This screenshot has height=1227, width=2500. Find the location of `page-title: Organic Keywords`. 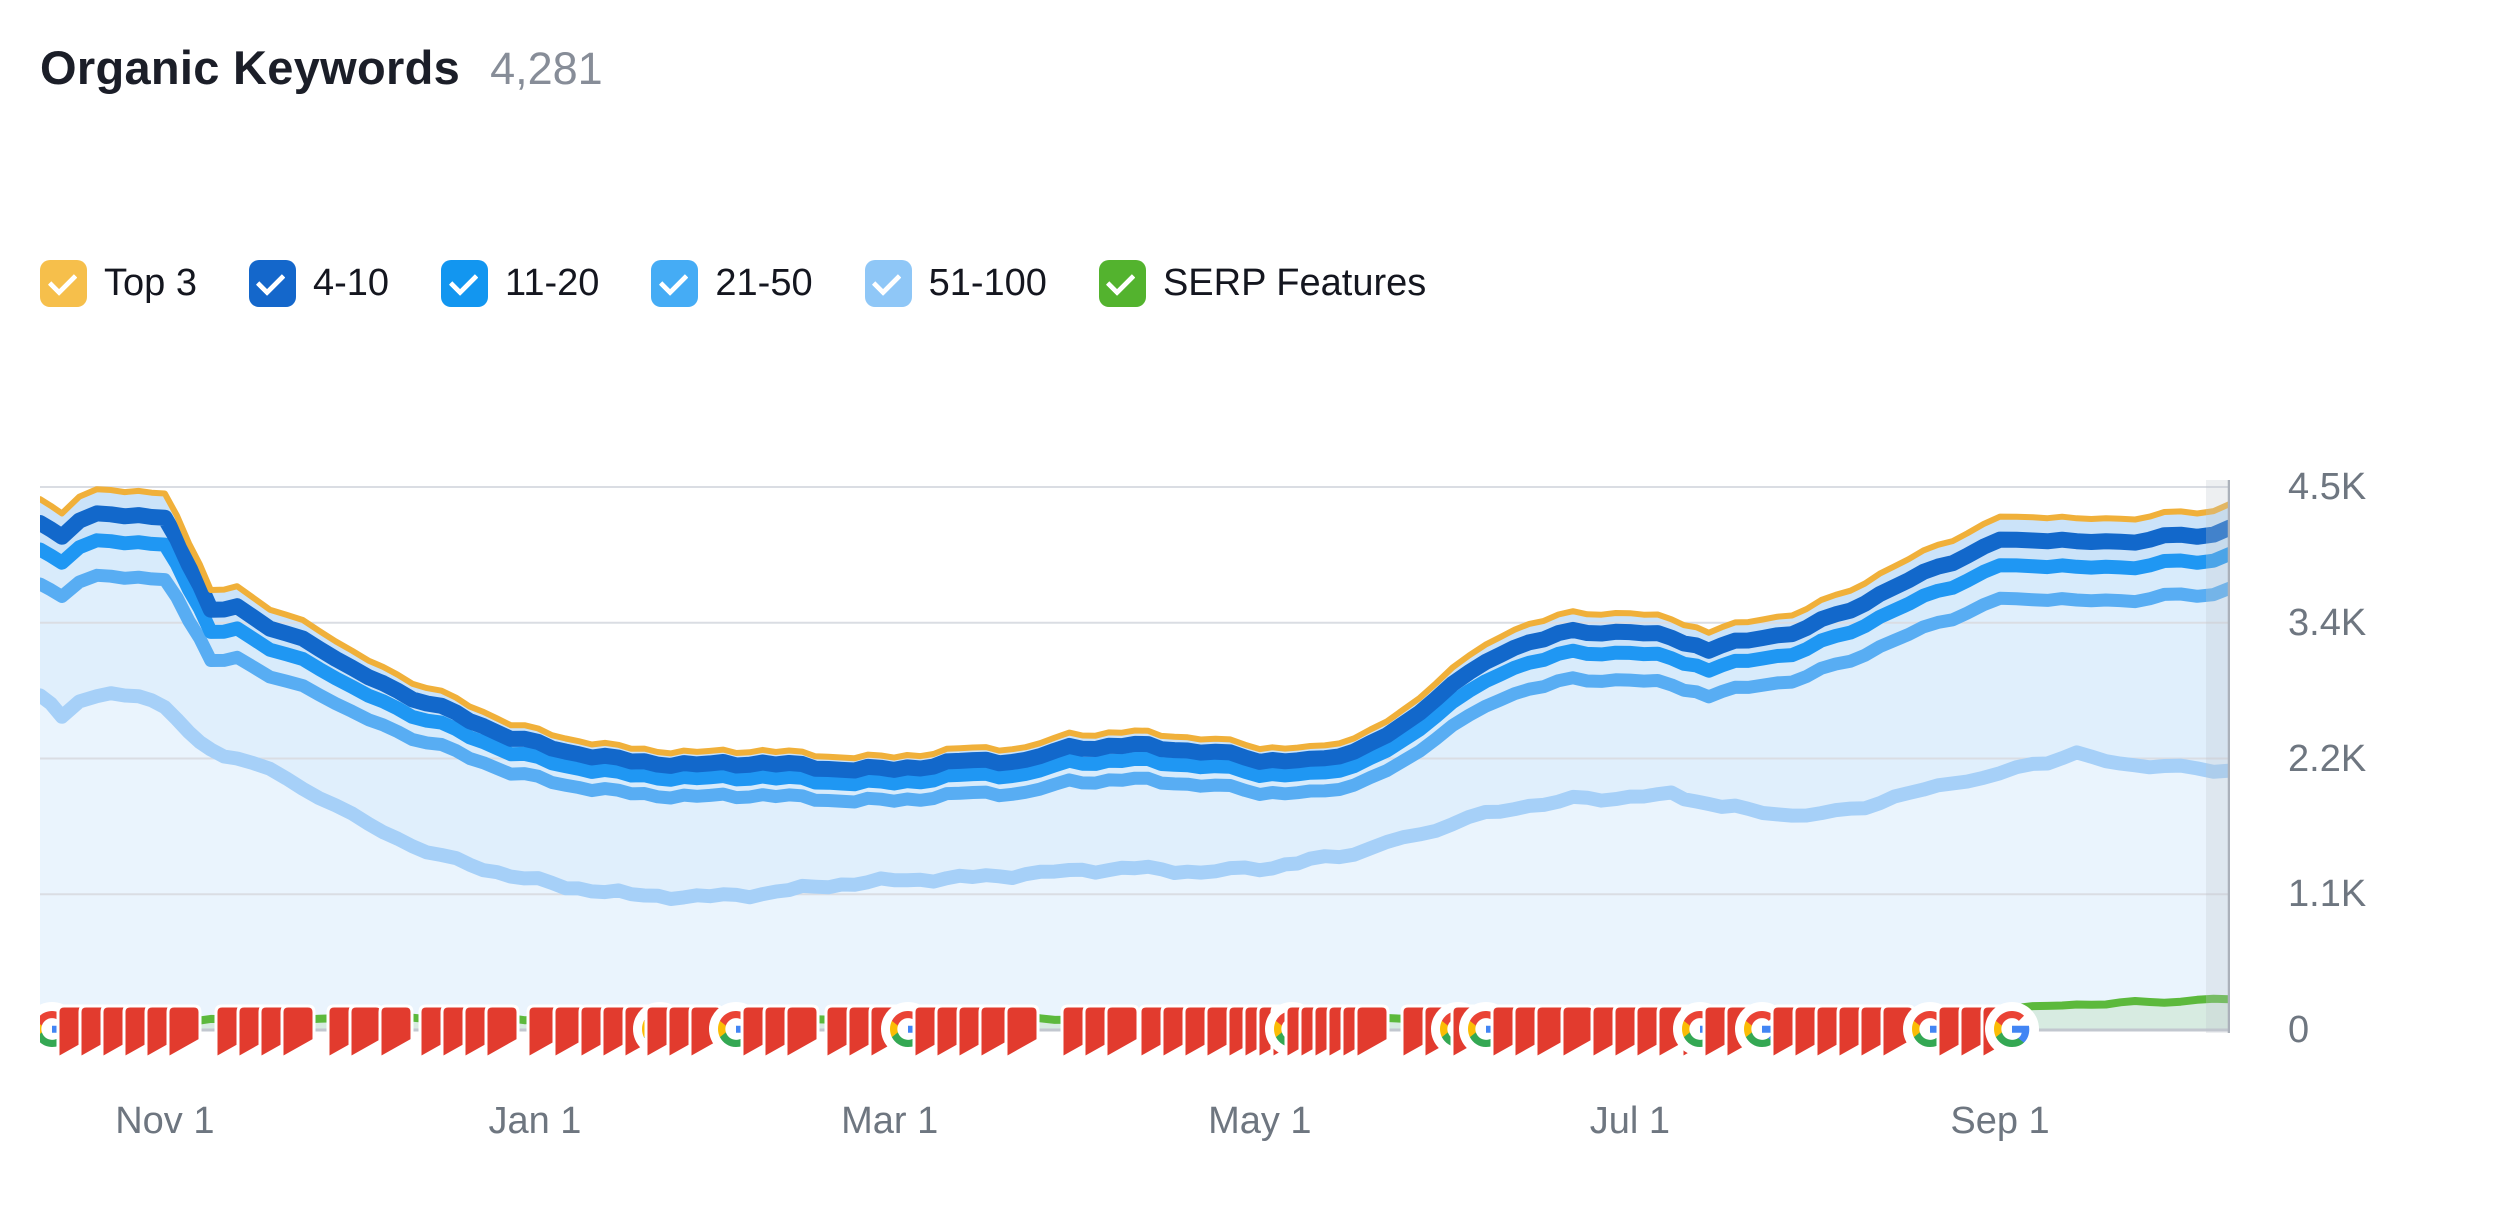

page-title: Organic Keywords is located at coordinates (250, 67).